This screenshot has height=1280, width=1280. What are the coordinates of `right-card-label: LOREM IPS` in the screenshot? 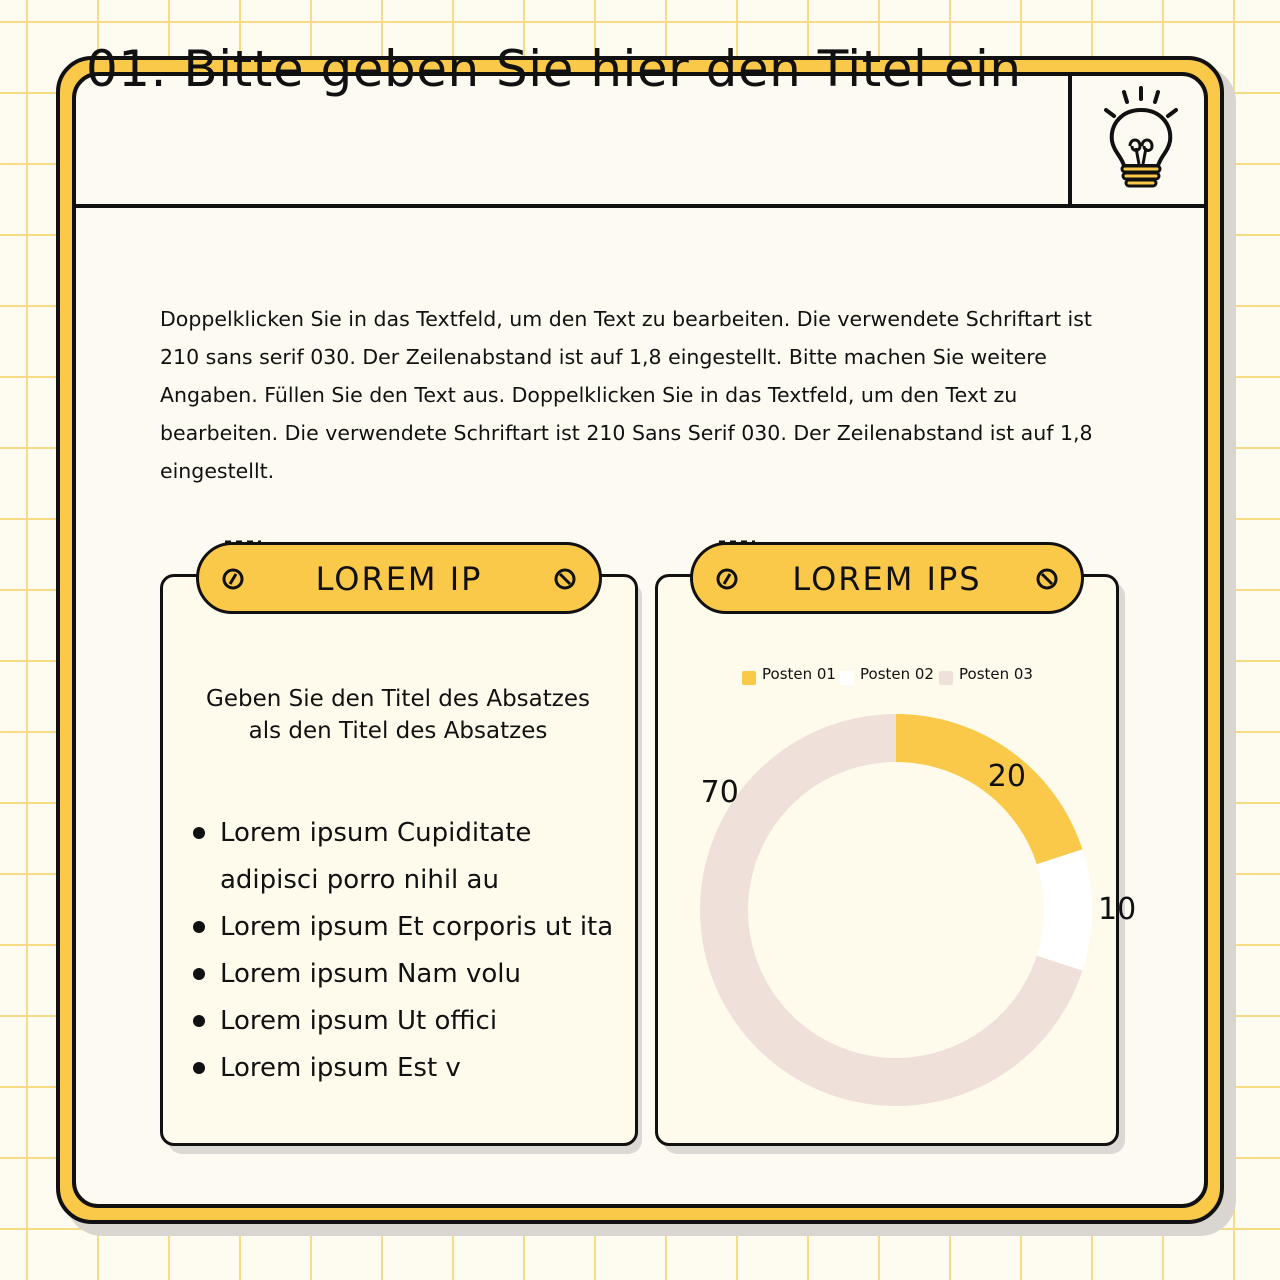 It's located at (887, 579).